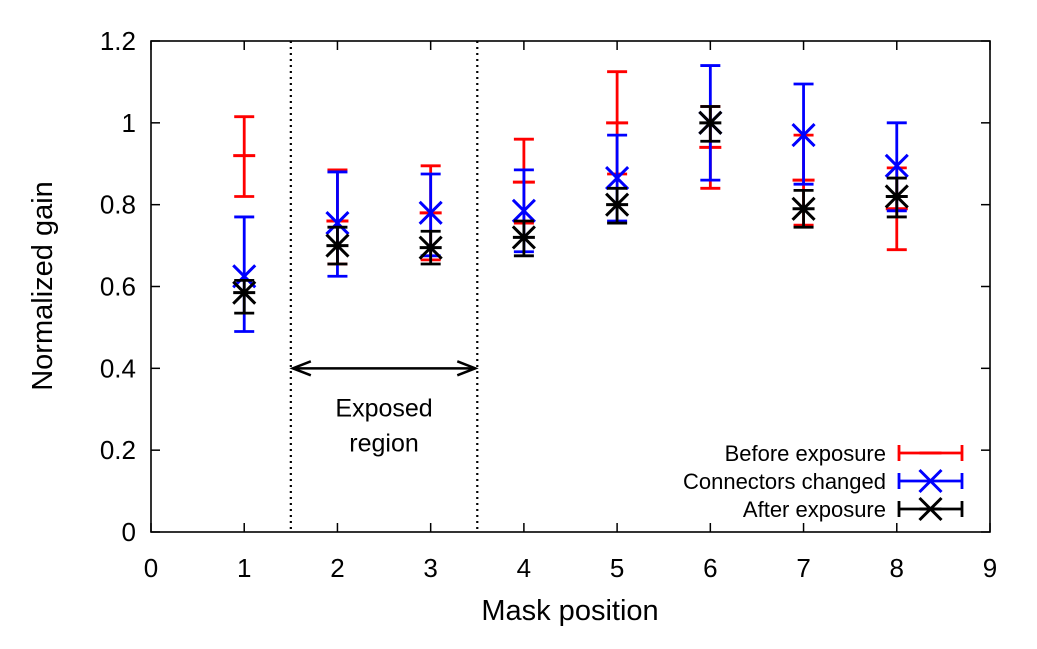  What do you see at coordinates (383, 408) in the screenshot?
I see `exposed-region-label: Exposed` at bounding box center [383, 408].